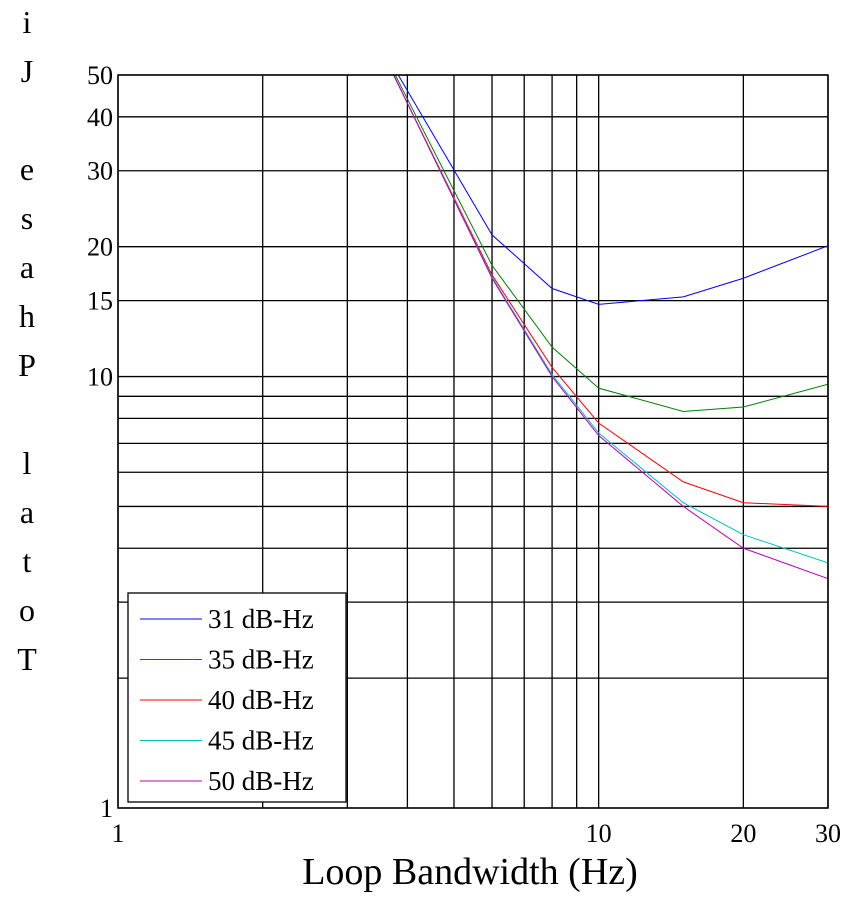 This screenshot has width=848, height=905. What do you see at coordinates (612, 190) in the screenshot?
I see `series-line-31-db-hz` at bounding box center [612, 190].